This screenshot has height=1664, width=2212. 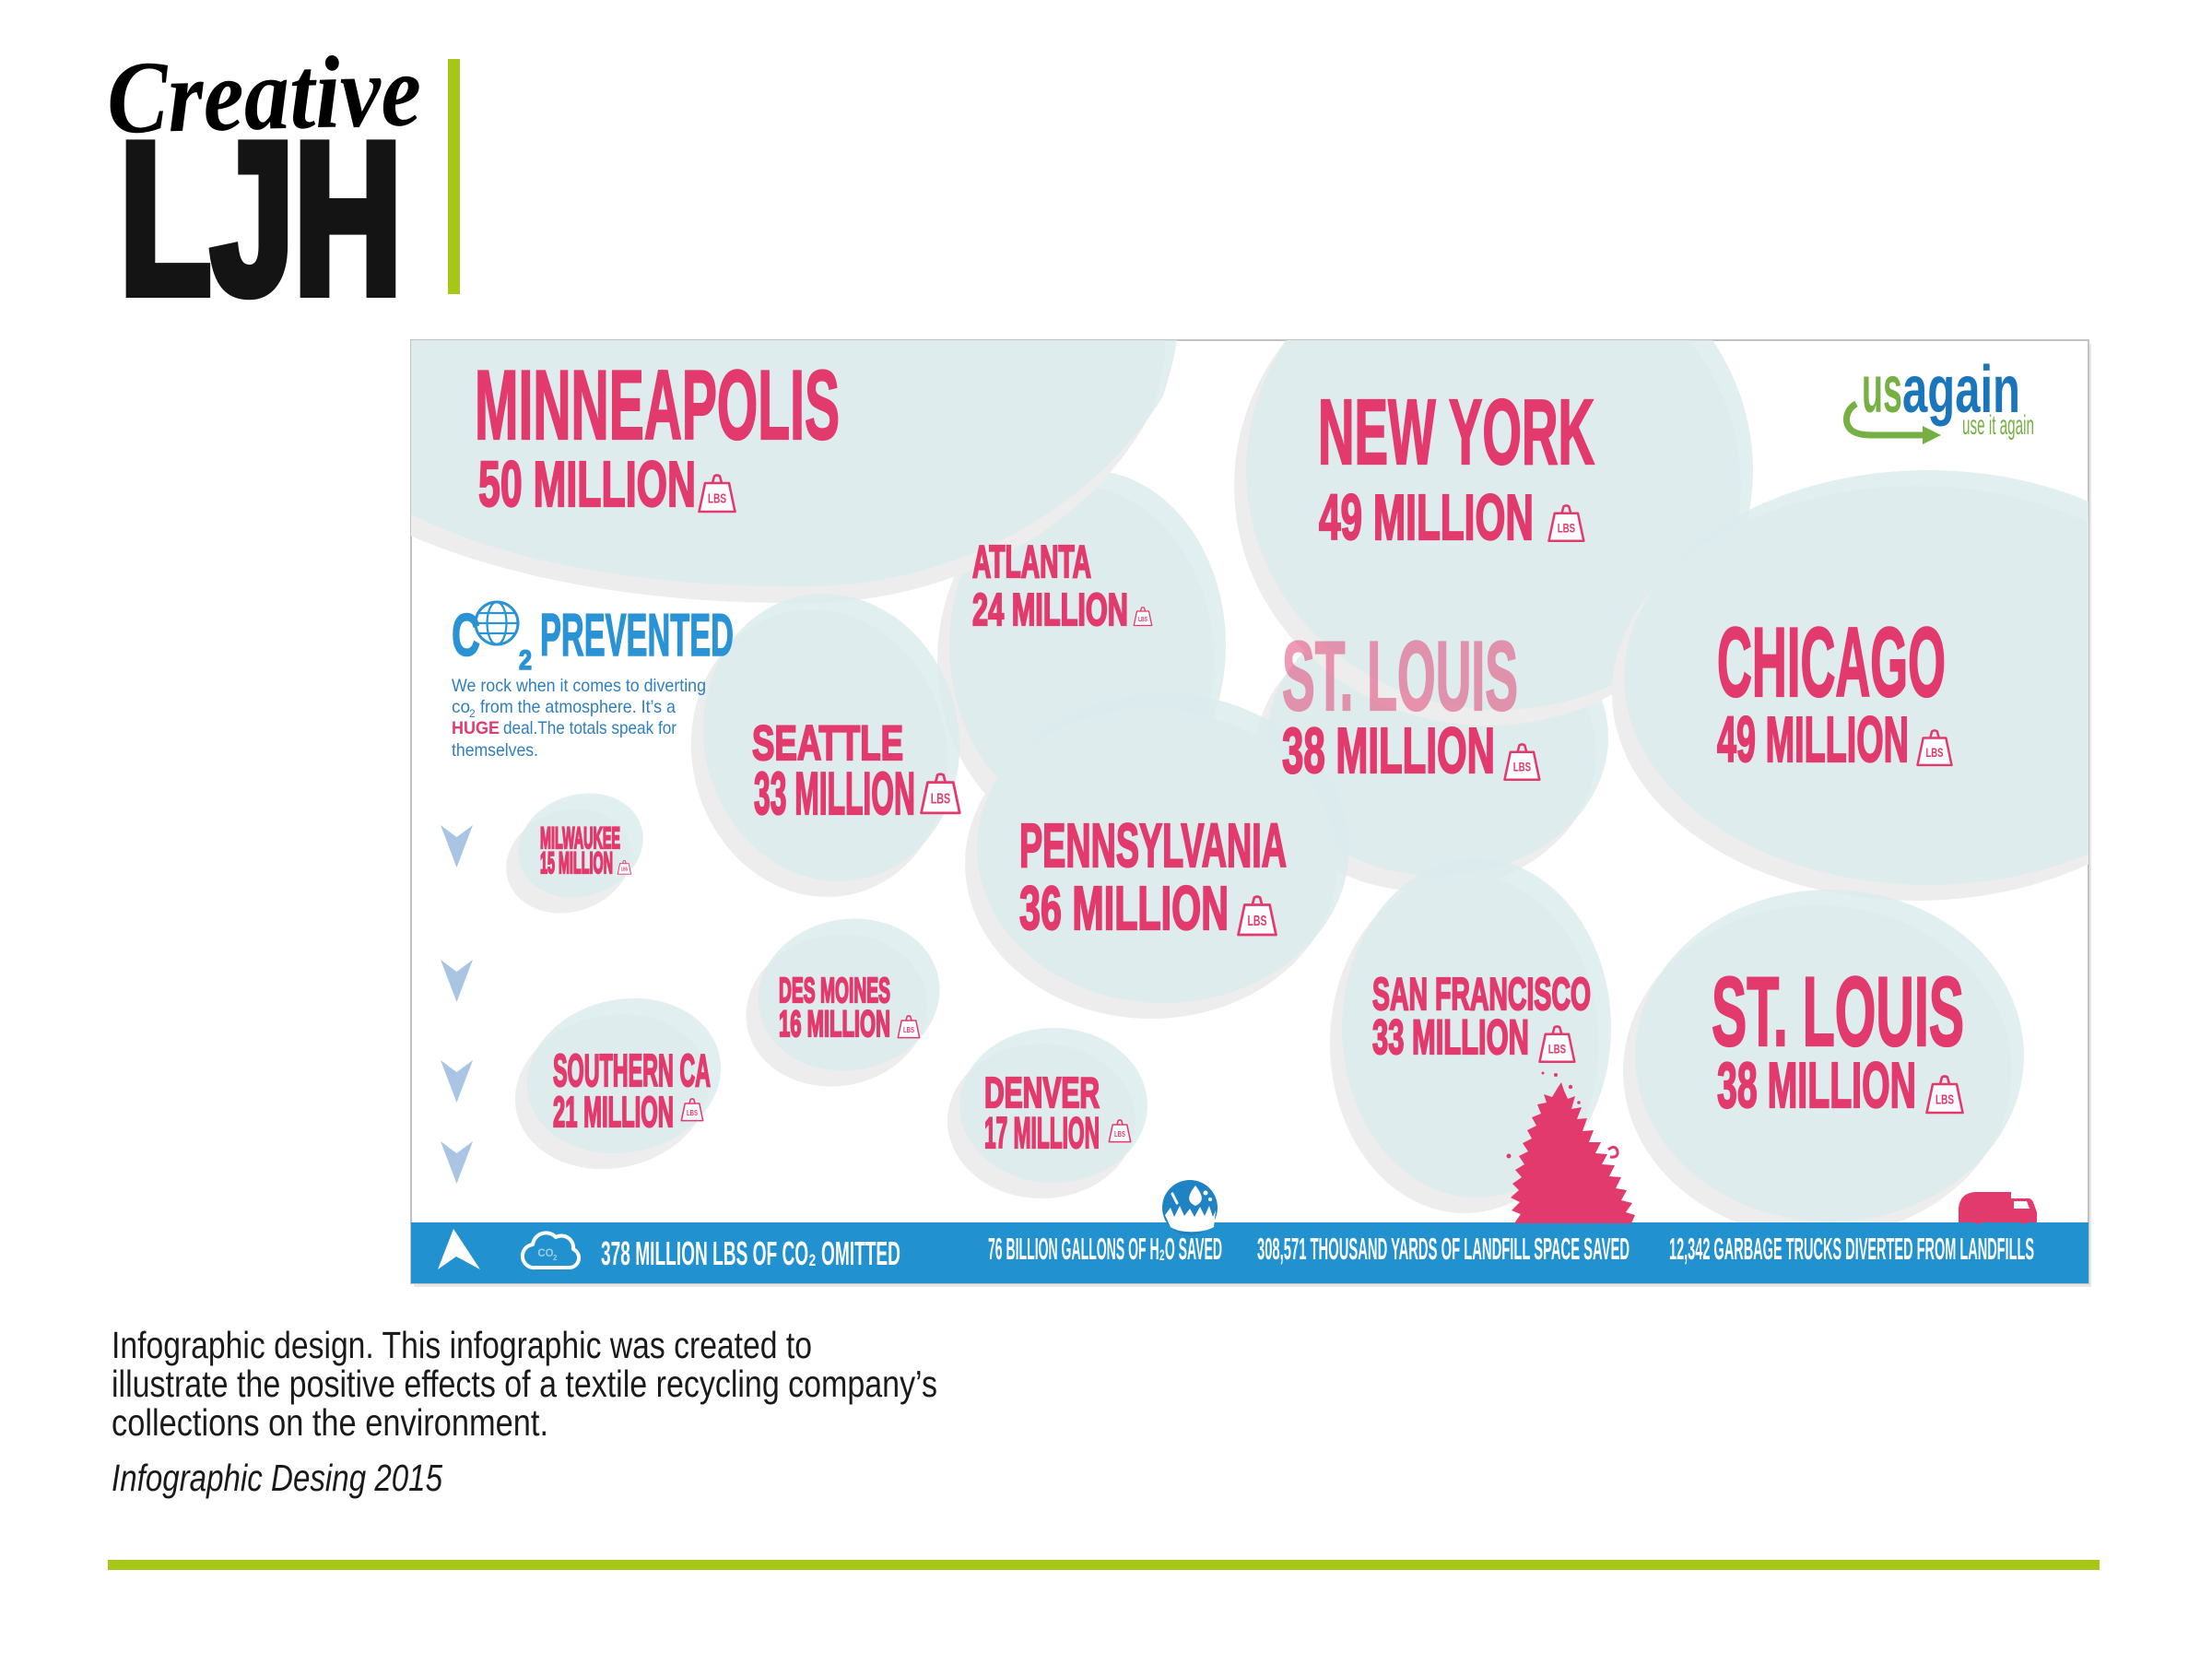 I want to click on svg-text: 16 MILLION, so click(x=834, y=1024).